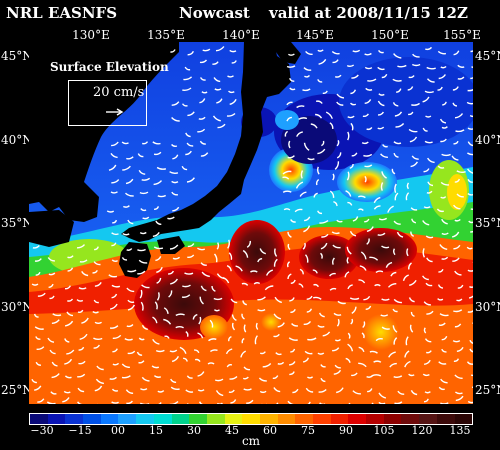 Image resolution: width=500 pixels, height=450 pixels. Describe the element at coordinates (109, 67) in the screenshot. I see `legend-title: Surface Elevation` at that location.